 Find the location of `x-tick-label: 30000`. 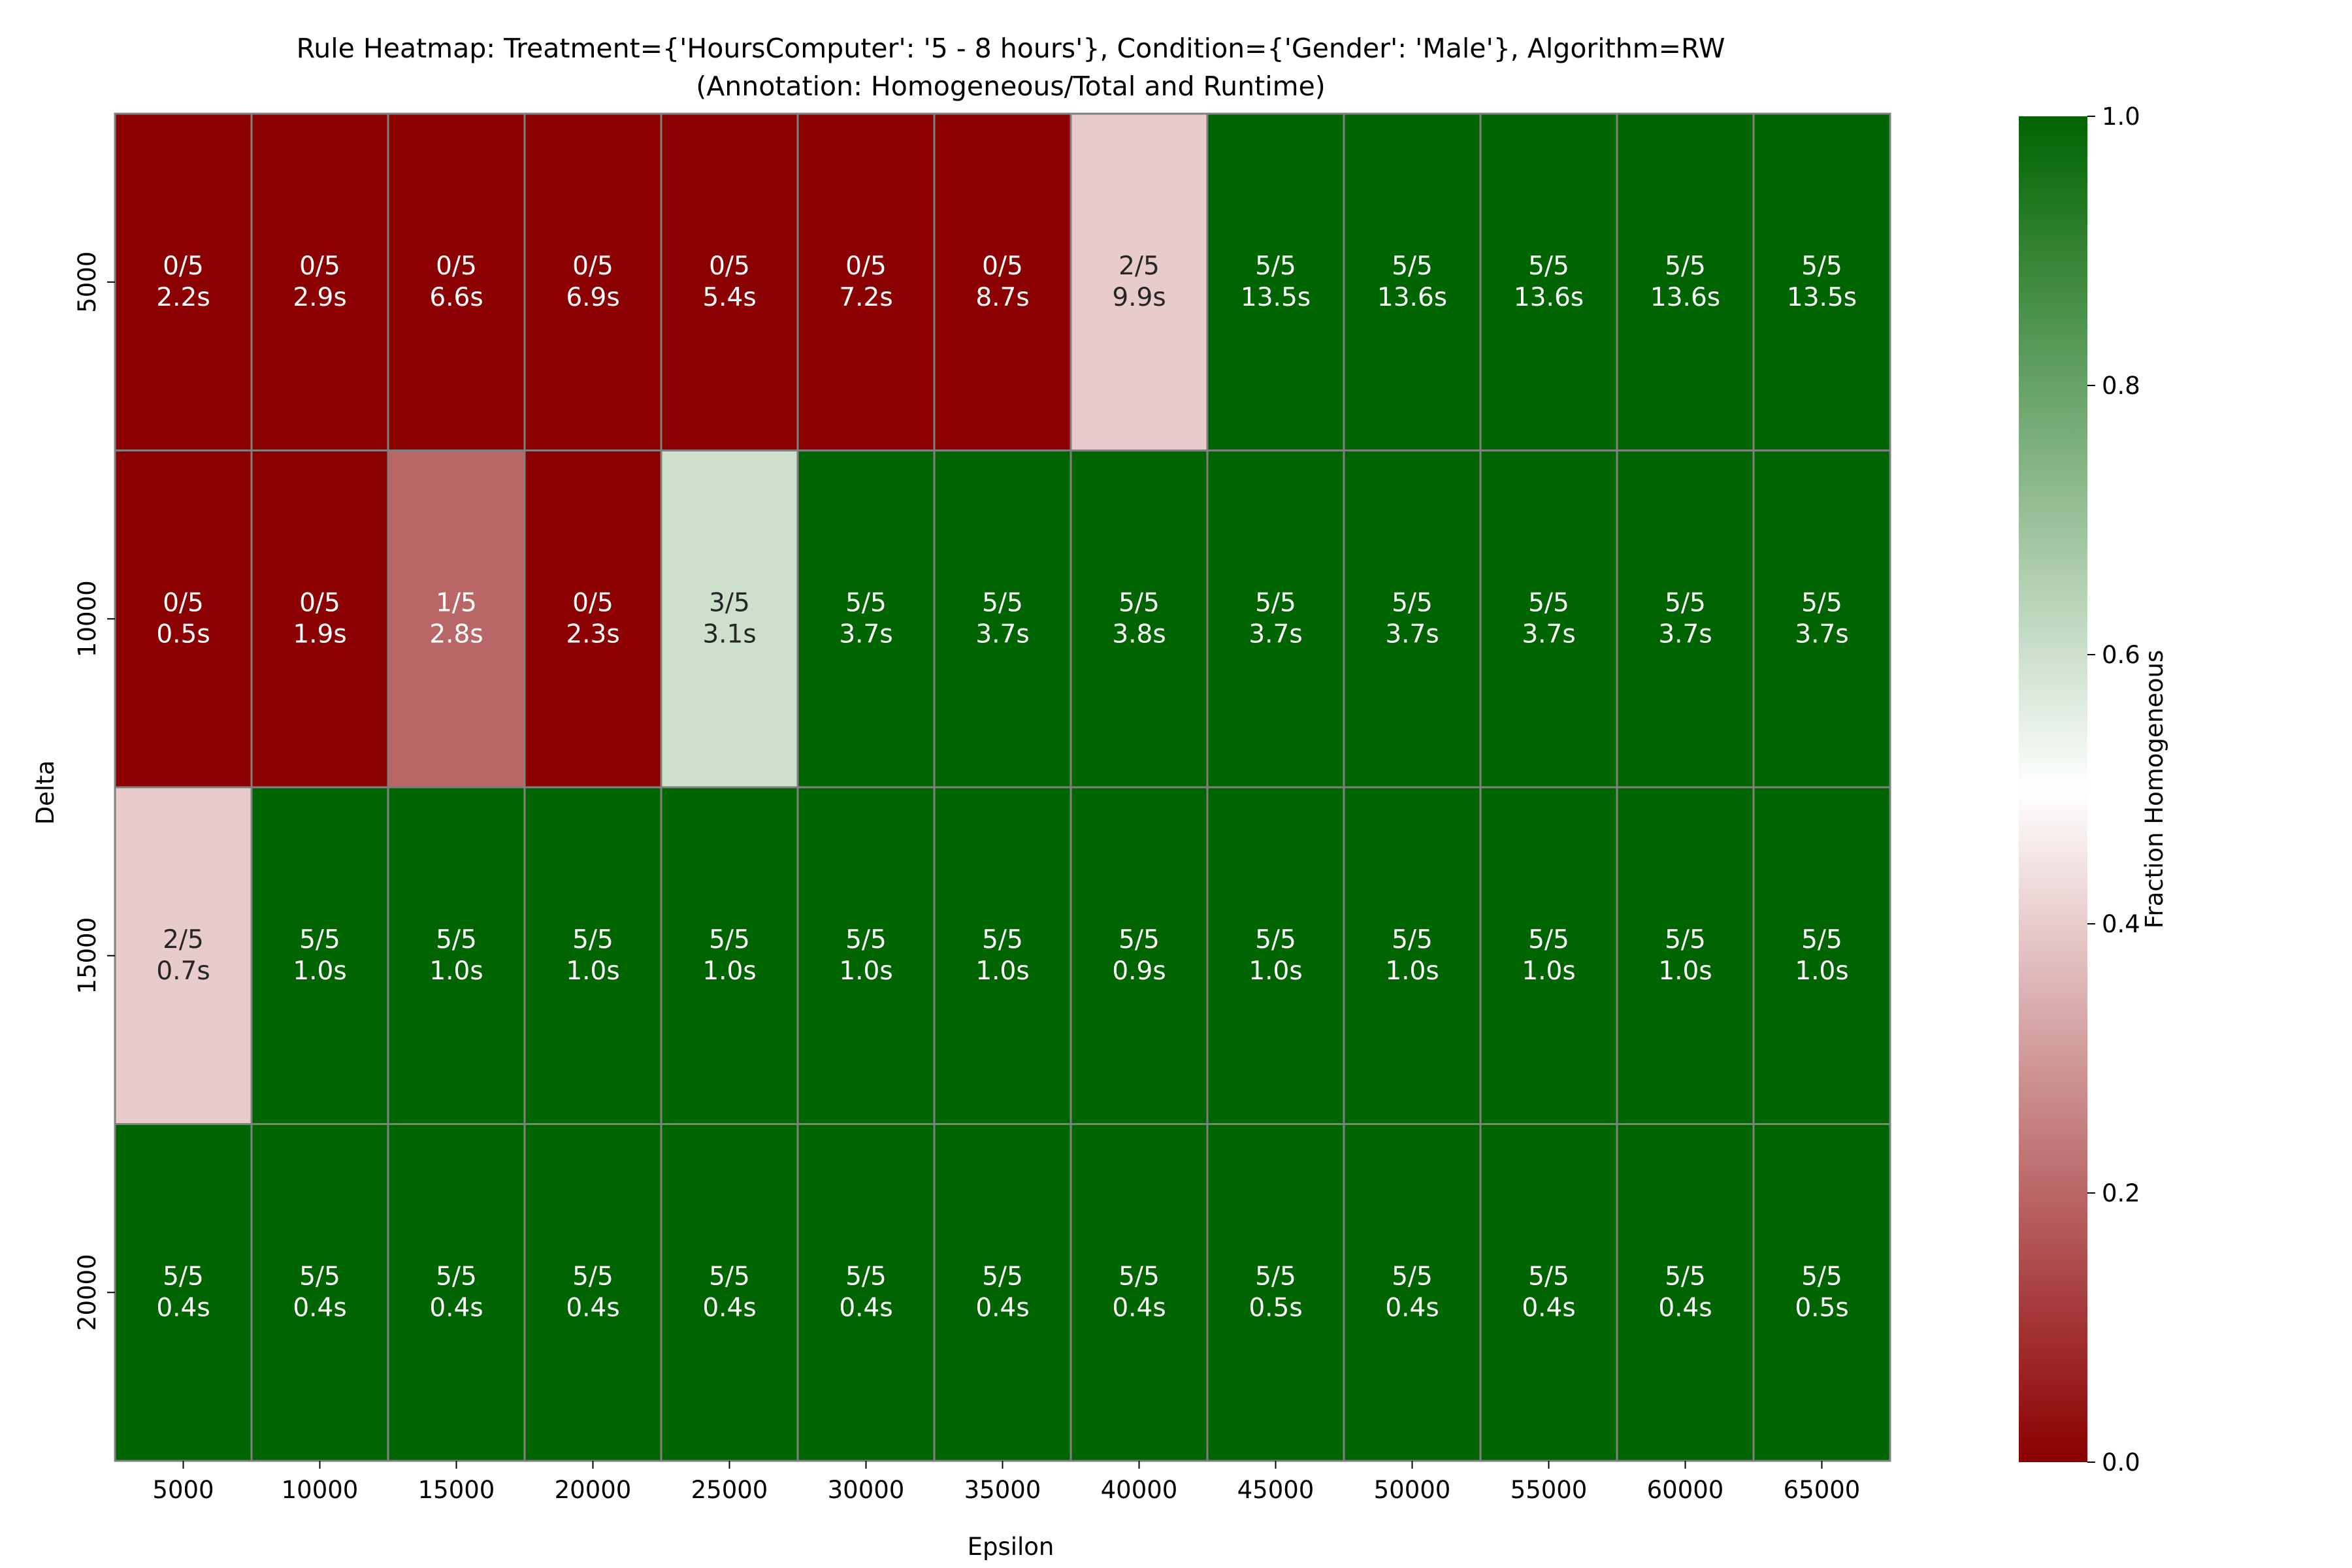

x-tick-label: 30000 is located at coordinates (866, 1490).